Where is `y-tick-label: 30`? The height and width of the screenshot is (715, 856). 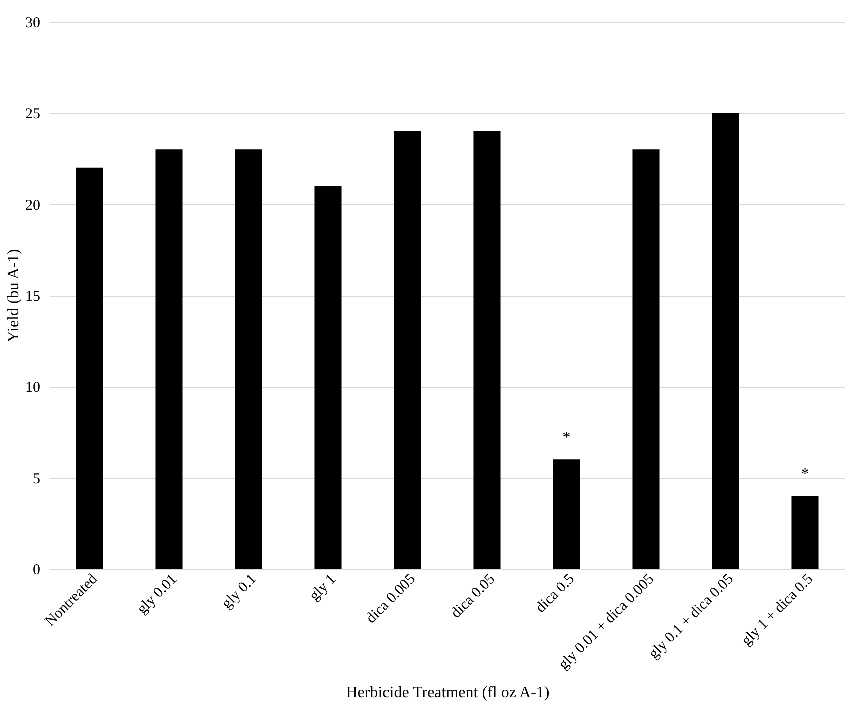
y-tick-label: 30 is located at coordinates (33, 24).